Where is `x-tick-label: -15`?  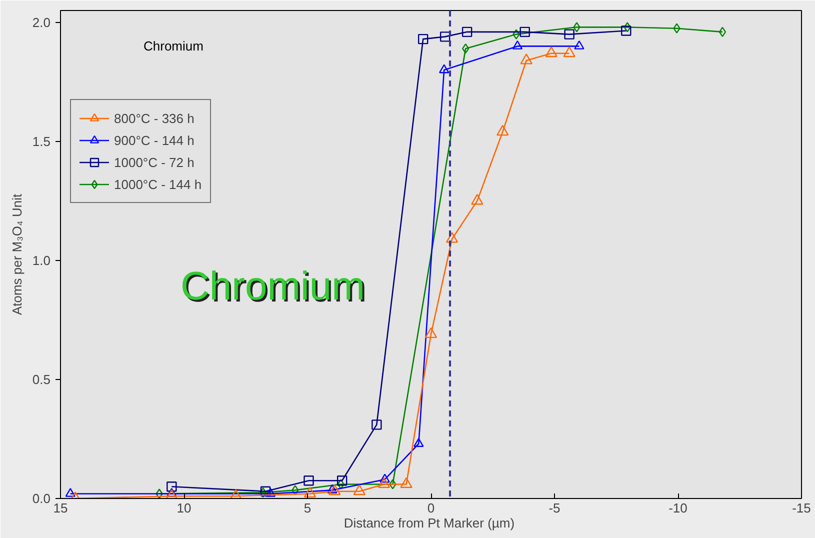
x-tick-label: -15 is located at coordinates (801, 508).